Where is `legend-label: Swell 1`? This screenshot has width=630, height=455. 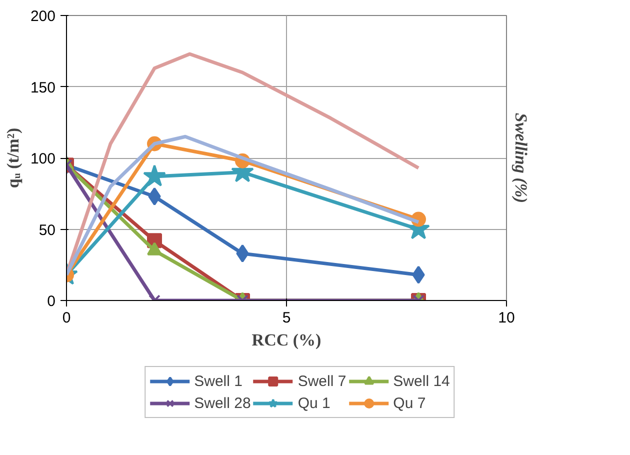 legend-label: Swell 1 is located at coordinates (218, 381).